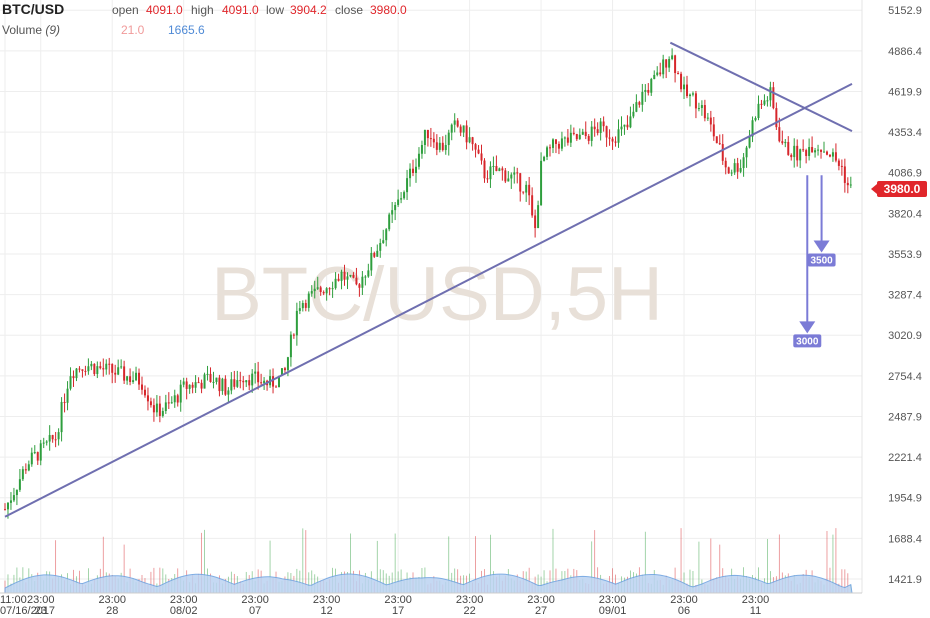 Image resolution: width=930 pixels, height=618 pixels. Describe the element at coordinates (905, 377) in the screenshot. I see `y-tick-label: 2754.4` at that location.